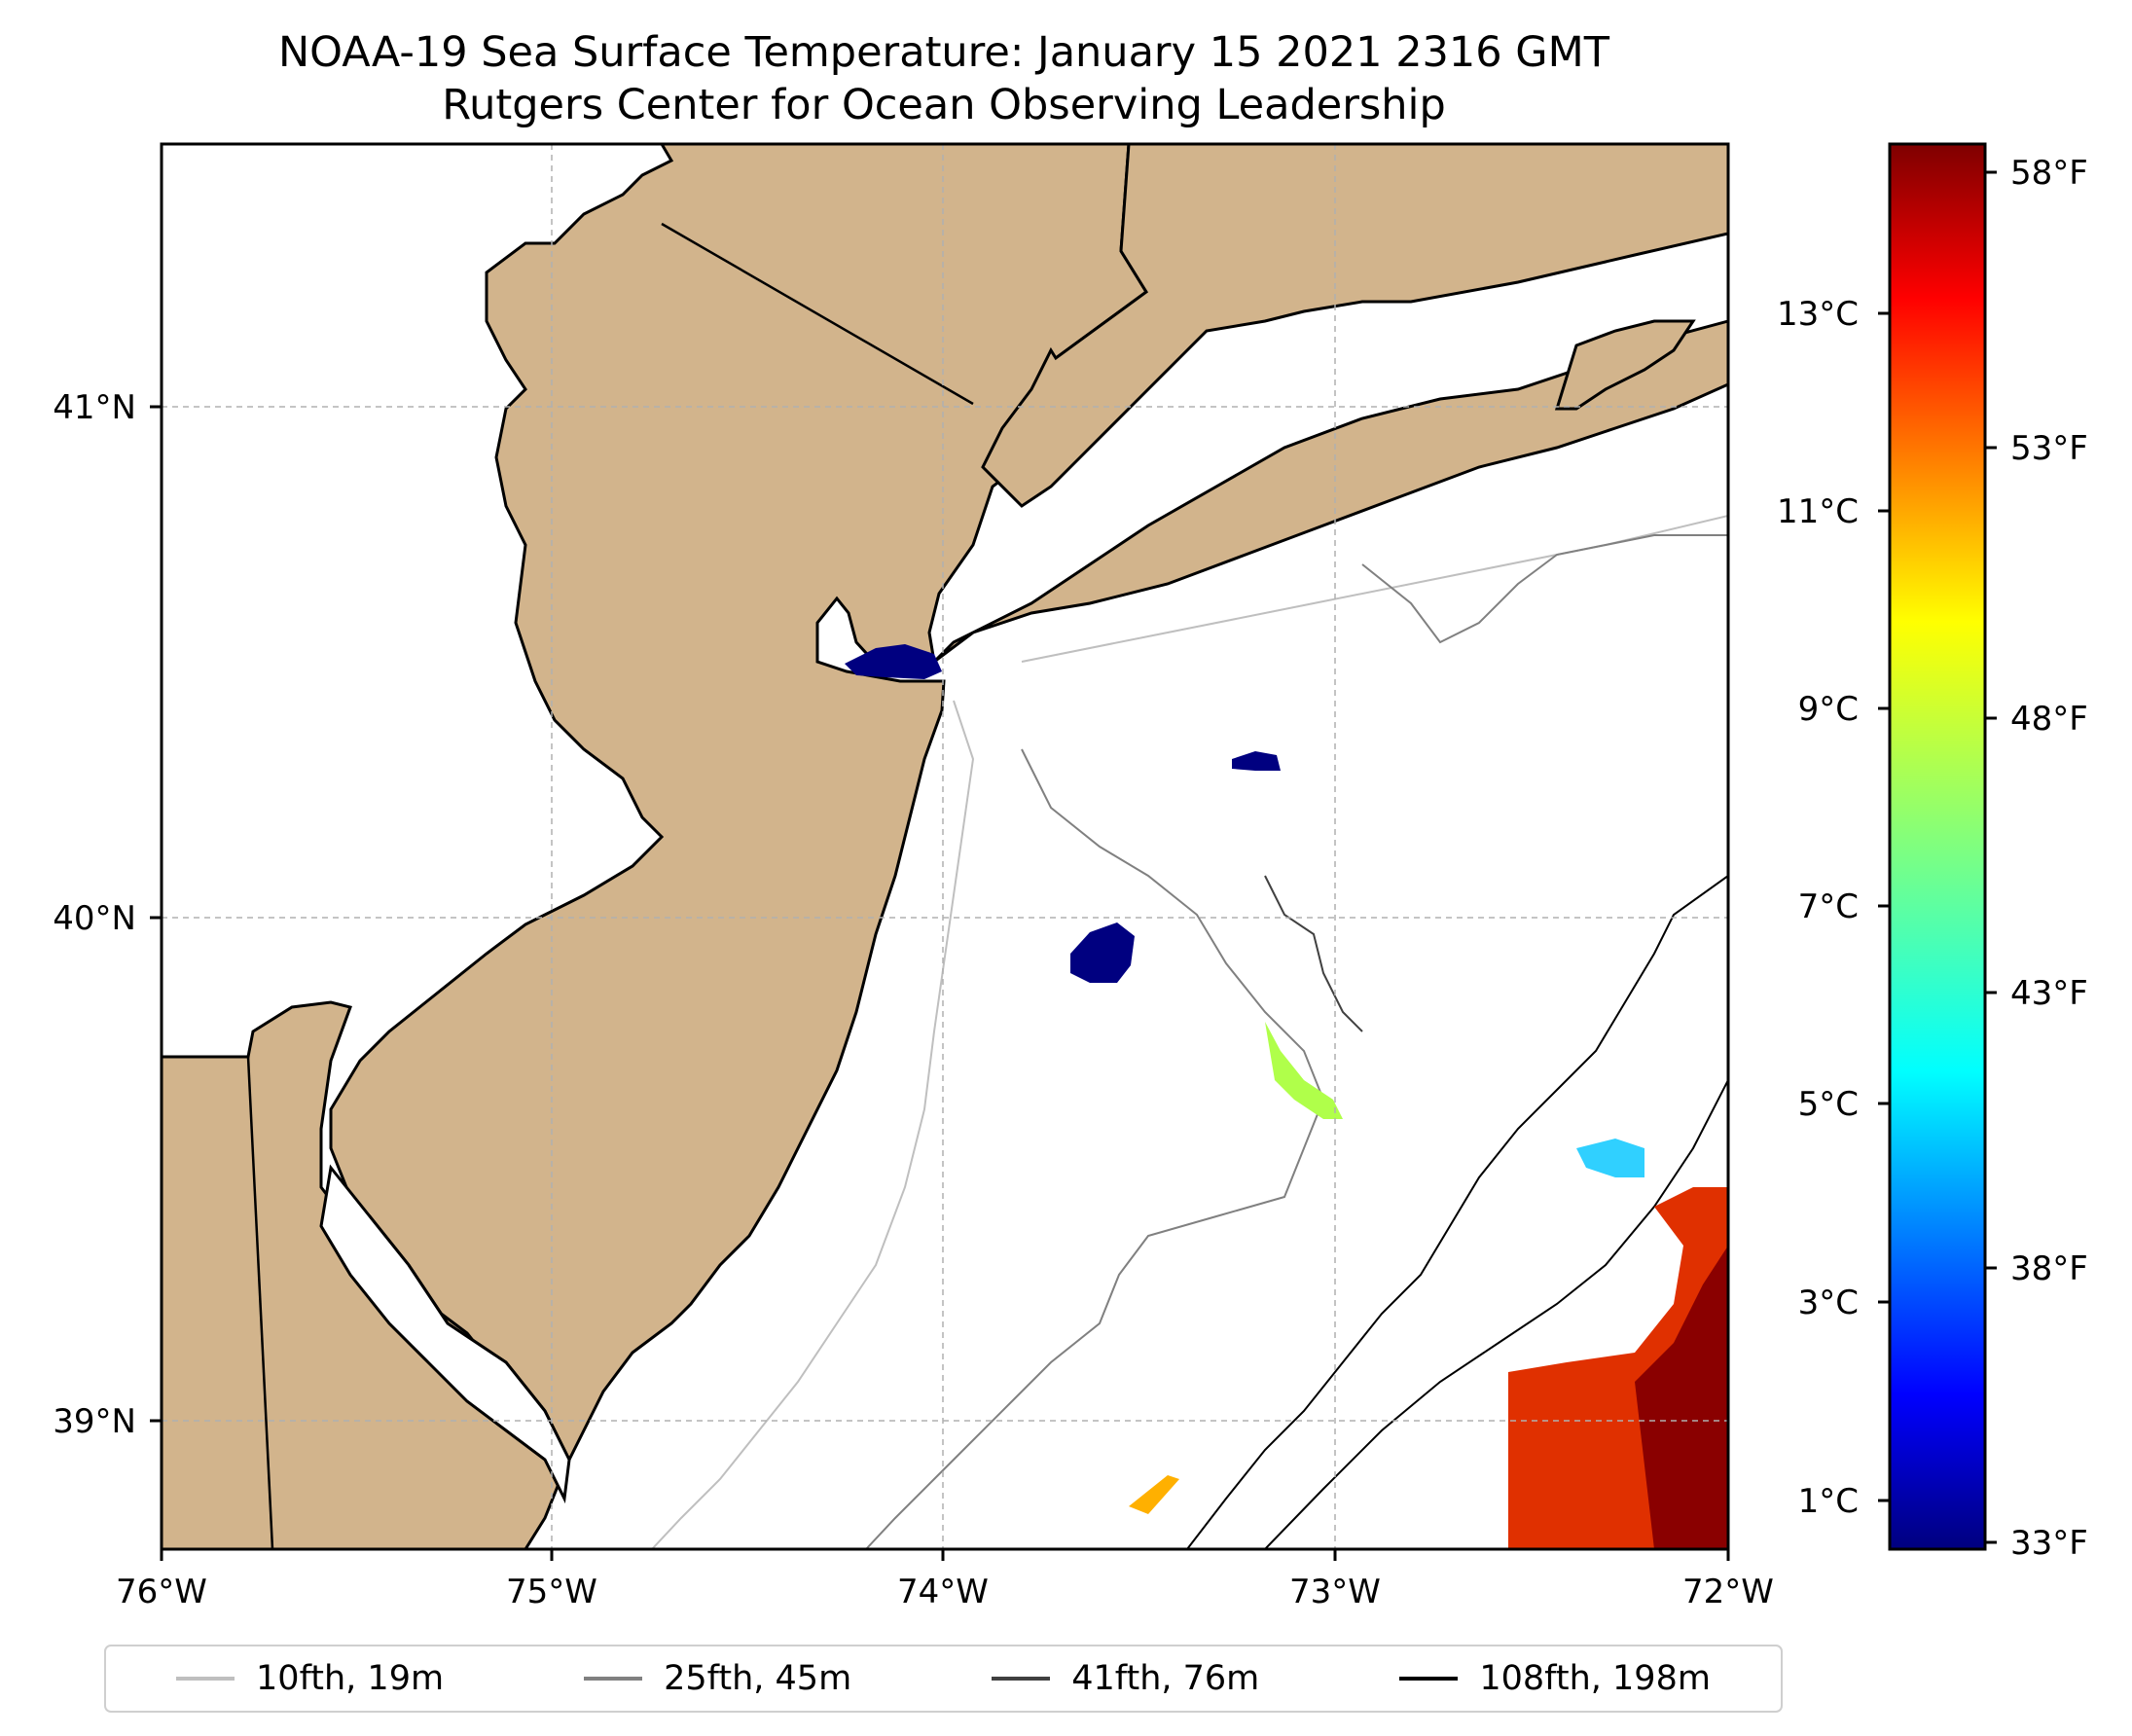  I want to click on colorbar-celsius-ticks: 1°C 3°C 5°C 7°C 9°C 11°C 13°C, so click(1834, 908).